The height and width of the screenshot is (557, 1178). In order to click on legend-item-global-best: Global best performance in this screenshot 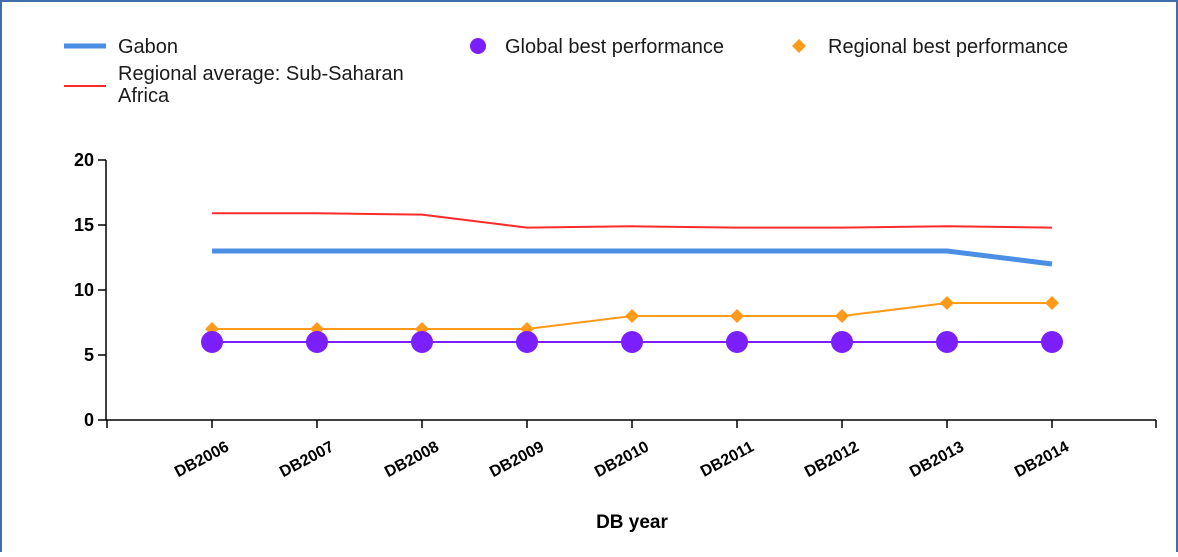, I will do `click(597, 47)`.